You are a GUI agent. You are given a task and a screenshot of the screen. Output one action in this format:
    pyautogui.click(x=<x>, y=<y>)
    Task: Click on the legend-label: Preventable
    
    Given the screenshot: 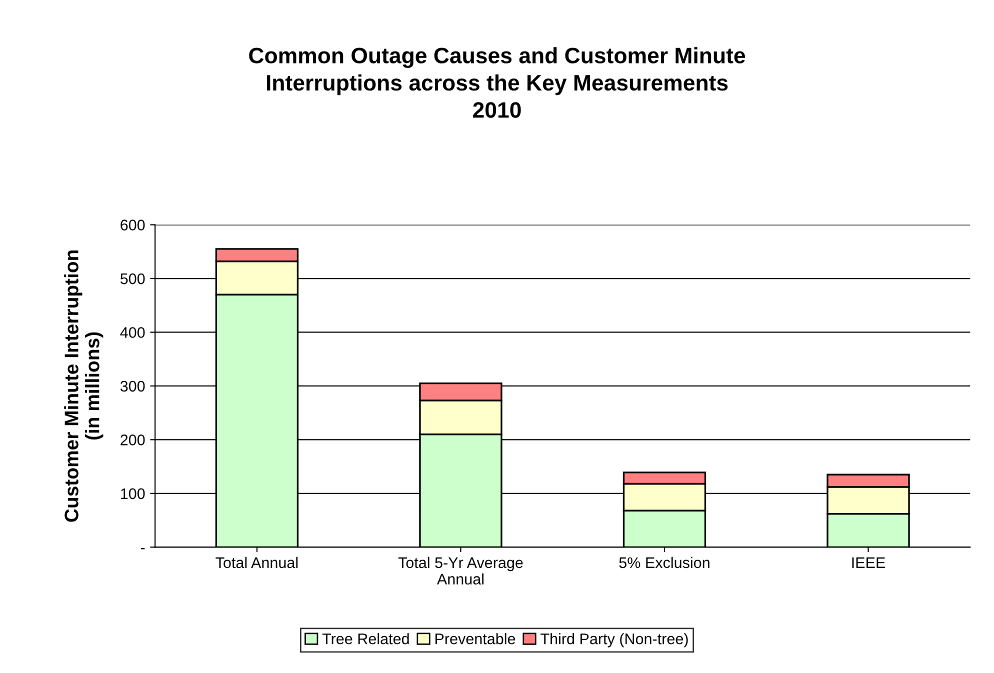 What is the action you would take?
    pyautogui.click(x=475, y=638)
    